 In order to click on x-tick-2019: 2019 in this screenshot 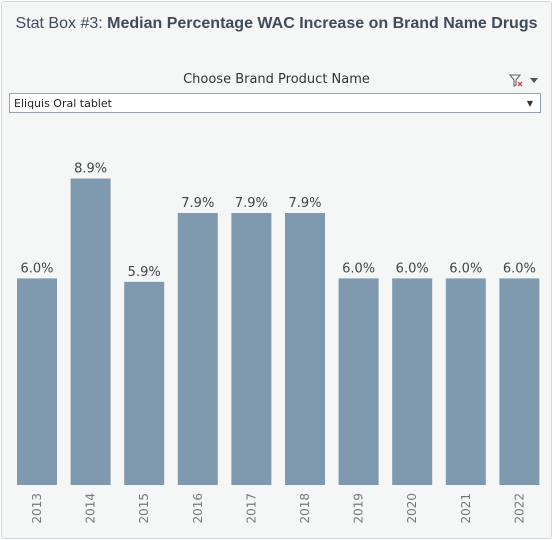, I will do `click(359, 508)`.